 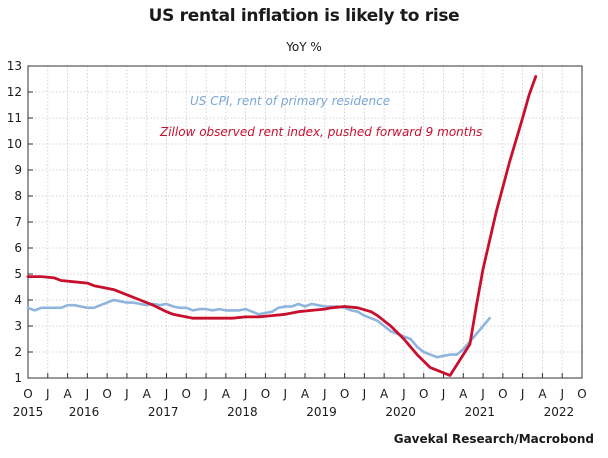 I want to click on y-tick-label: 8, so click(x=18, y=196).